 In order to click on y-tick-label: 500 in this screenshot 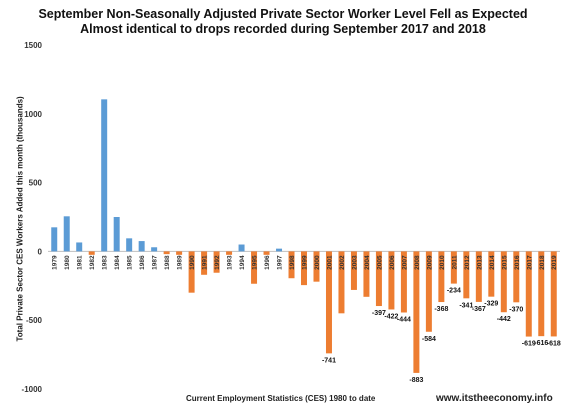, I will do `click(36, 183)`.